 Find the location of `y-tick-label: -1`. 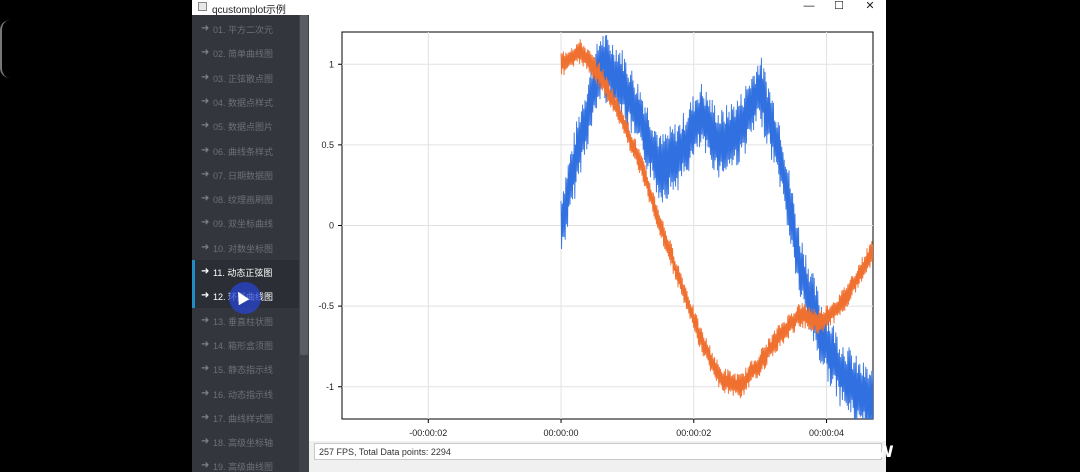

y-tick-label: -1 is located at coordinates (330, 387).